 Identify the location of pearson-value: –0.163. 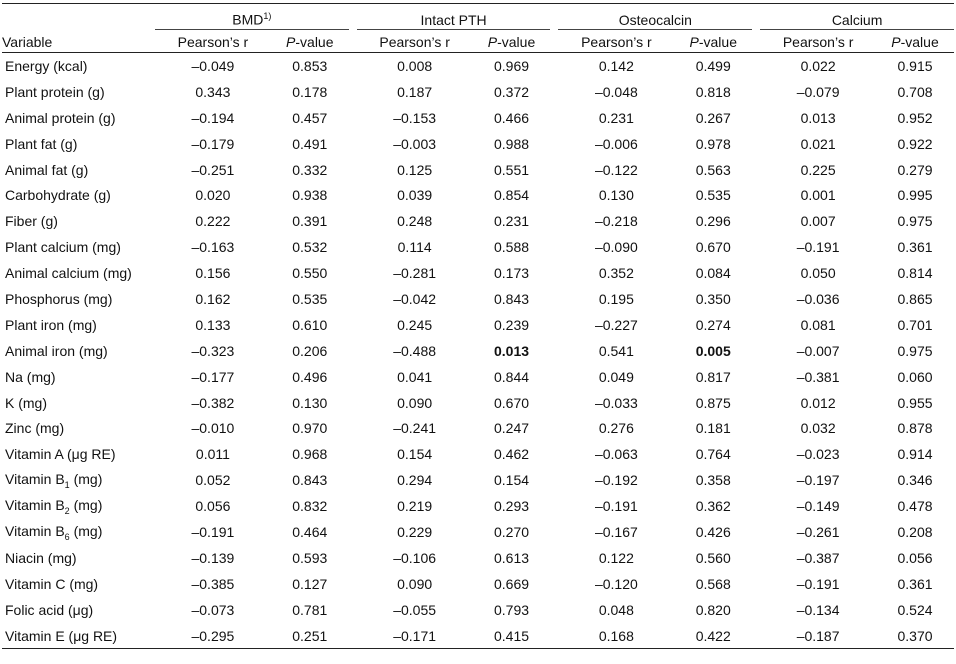
(213, 247).